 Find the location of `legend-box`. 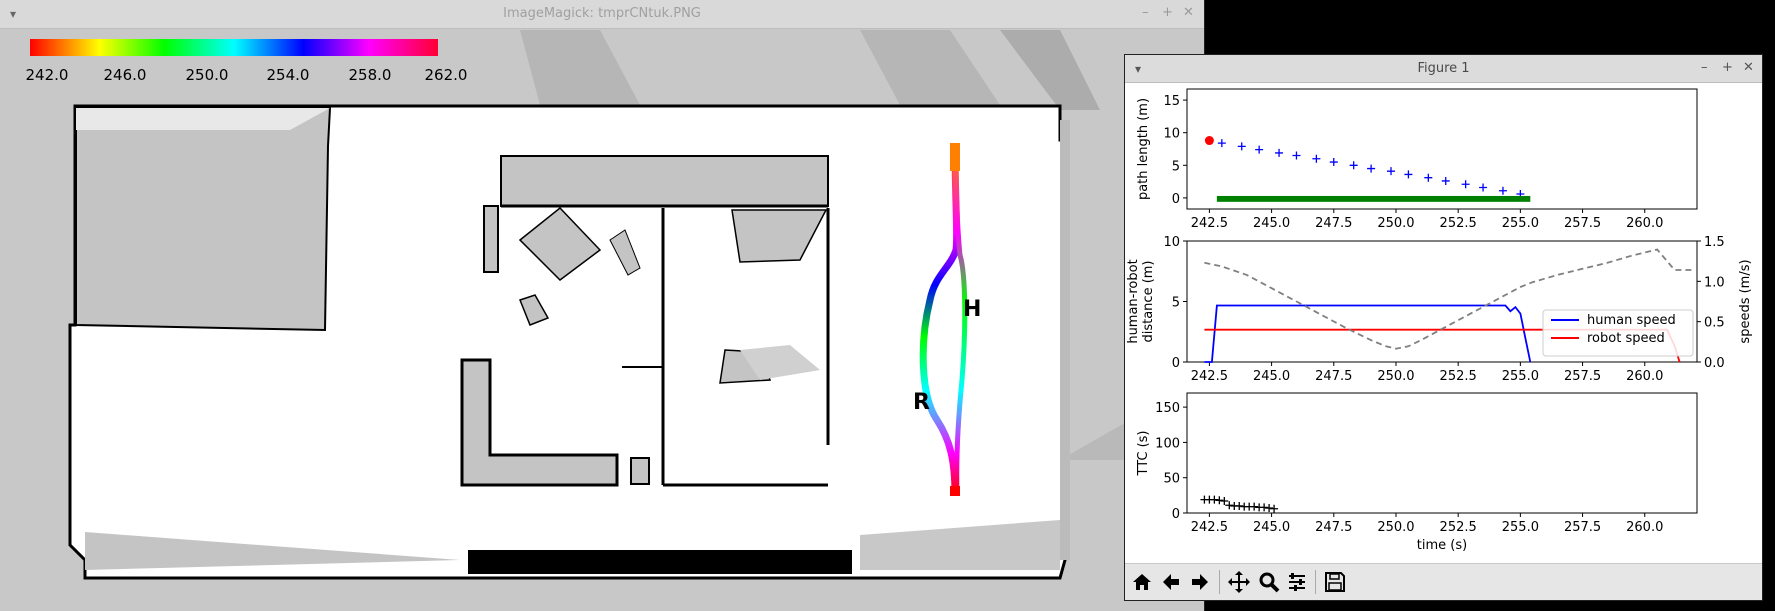

legend-box is located at coordinates (1618, 333).